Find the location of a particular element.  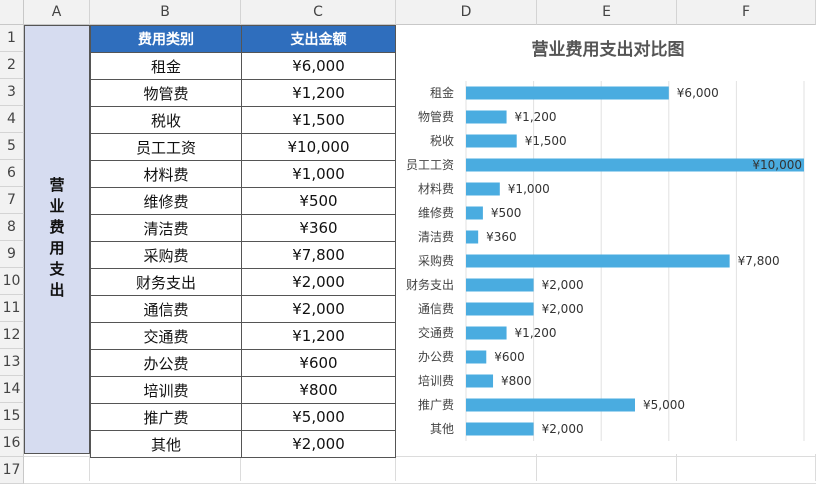

cell-category: 财务支出 is located at coordinates (166, 282).